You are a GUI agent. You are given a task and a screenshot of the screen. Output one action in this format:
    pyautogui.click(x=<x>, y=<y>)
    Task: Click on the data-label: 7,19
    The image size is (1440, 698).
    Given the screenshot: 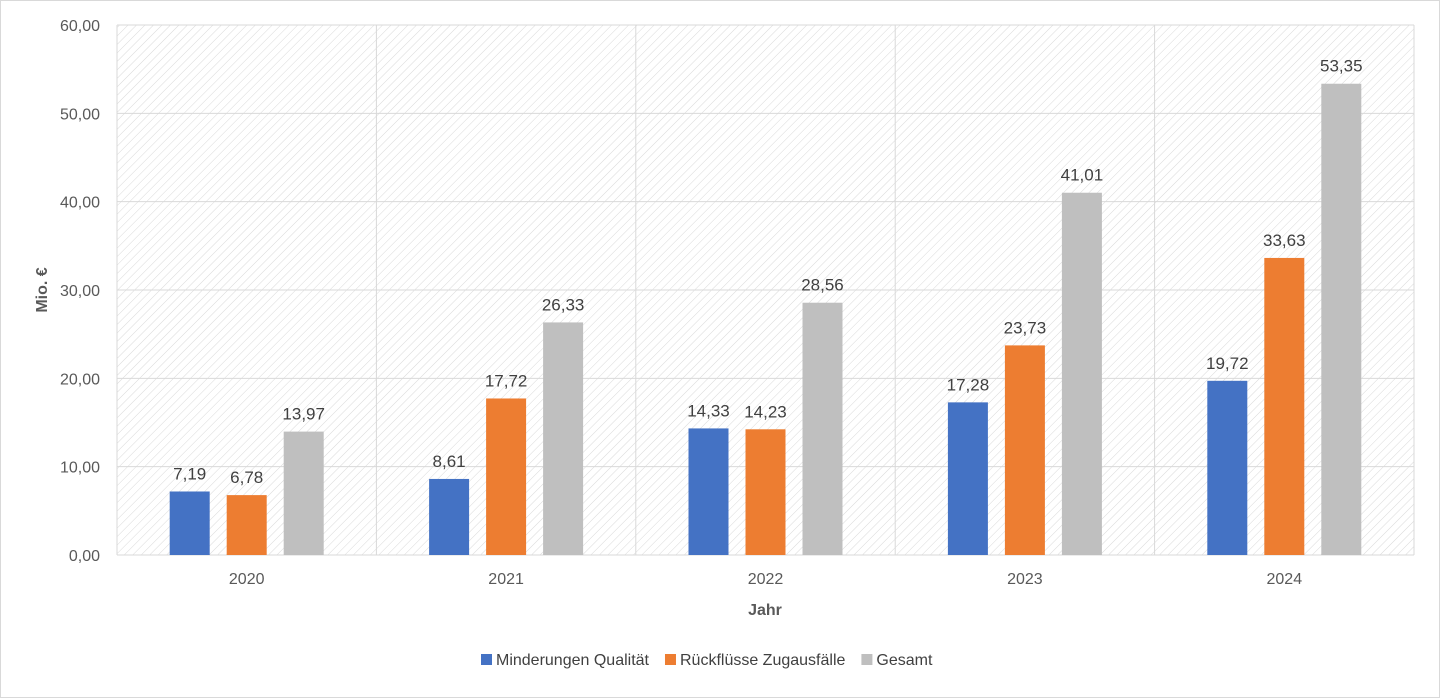 What is the action you would take?
    pyautogui.click(x=189, y=473)
    